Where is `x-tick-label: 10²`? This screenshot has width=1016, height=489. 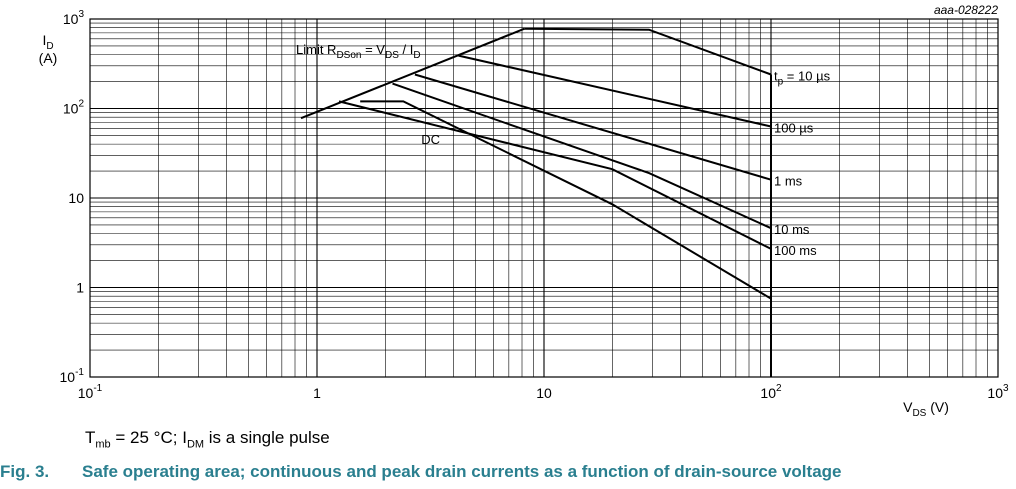 x-tick-label: 10² is located at coordinates (771, 392).